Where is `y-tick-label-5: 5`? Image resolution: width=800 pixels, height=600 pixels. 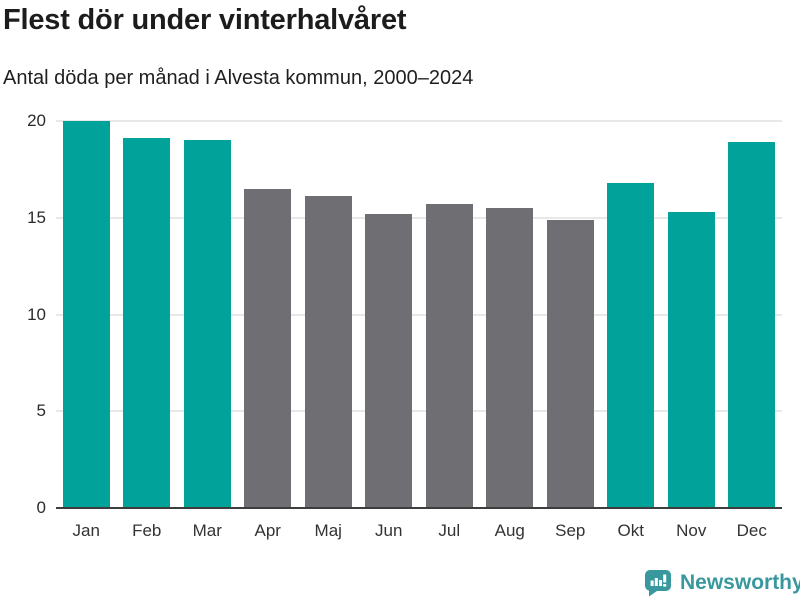 y-tick-label-5: 5 is located at coordinates (41, 411).